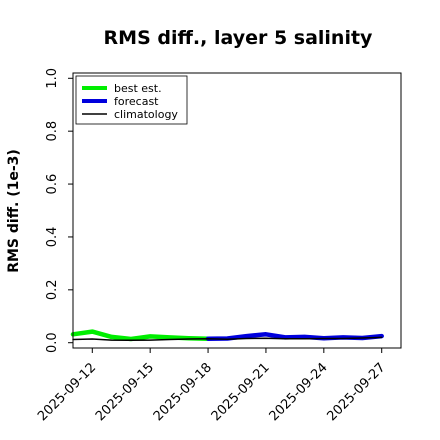 The width and height of the screenshot is (440, 440). What do you see at coordinates (52, 78) in the screenshot?
I see `y-tick-label: 1.0` at bounding box center [52, 78].